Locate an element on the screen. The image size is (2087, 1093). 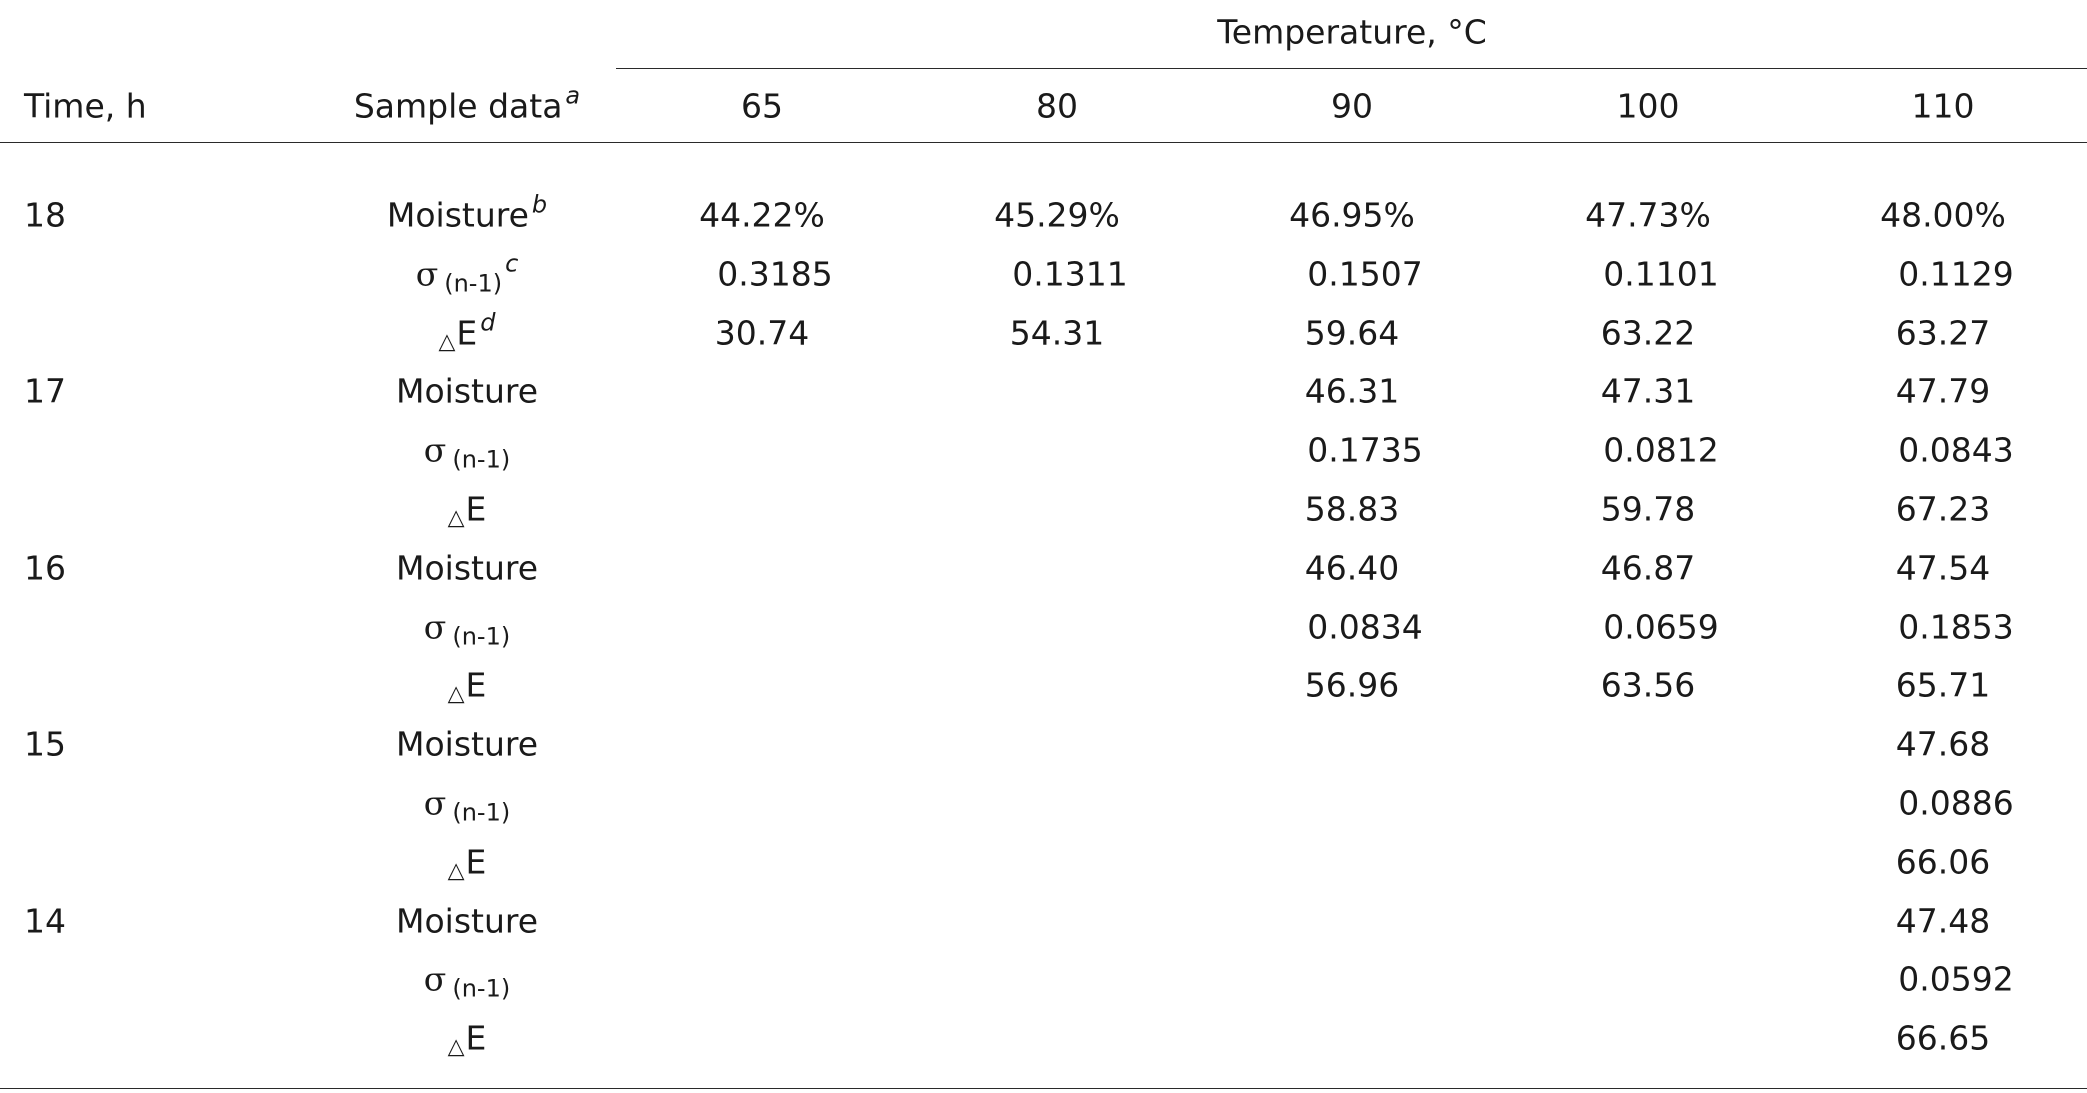
temperature-header-100: 100 is located at coordinates (1648, 106).